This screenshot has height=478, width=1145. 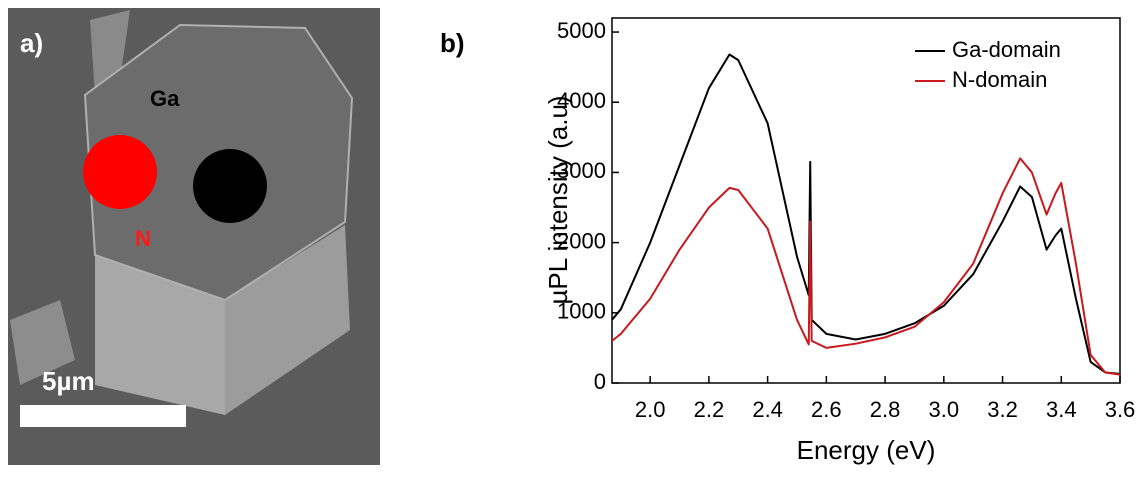 What do you see at coordinates (581, 30) in the screenshot?
I see `y-tick-label: 5000` at bounding box center [581, 30].